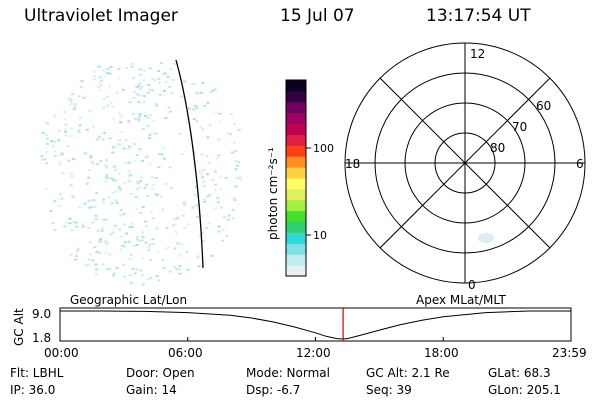 This screenshot has height=400, width=600. What do you see at coordinates (300, 178) in the screenshot?
I see `colorbar: 100 10 photon cm⁻²s⁻¹` at bounding box center [300, 178].